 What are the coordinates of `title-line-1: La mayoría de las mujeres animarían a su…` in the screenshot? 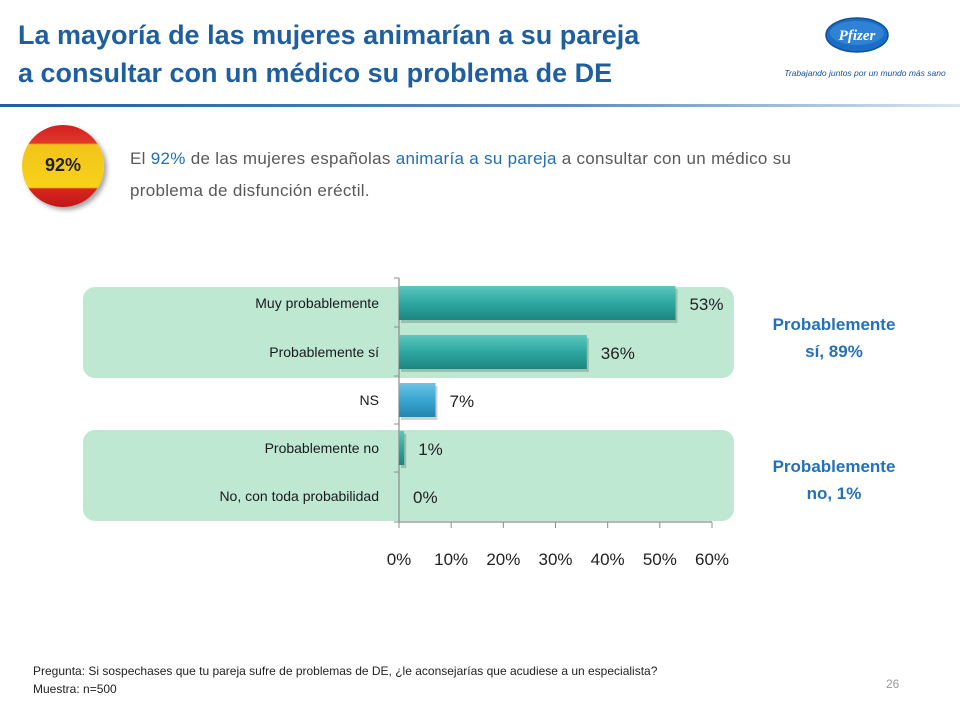 It's located at (329, 35).